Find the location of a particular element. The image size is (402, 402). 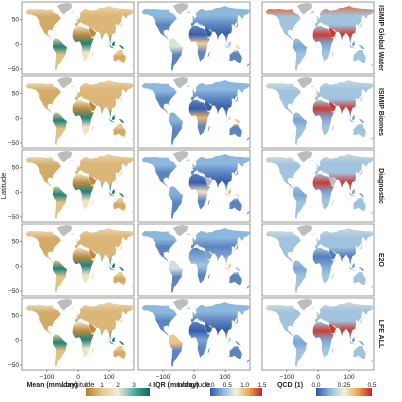

map-panel-mean-row4 is located at coordinates (78, 260).